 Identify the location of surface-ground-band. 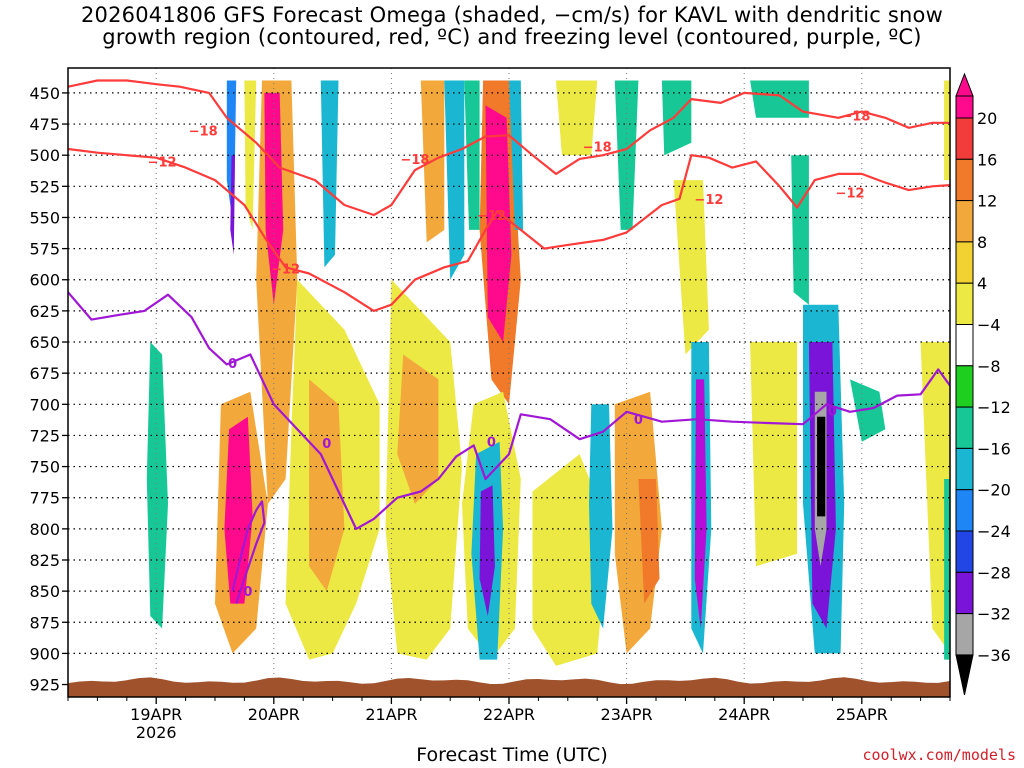
(509, 687).